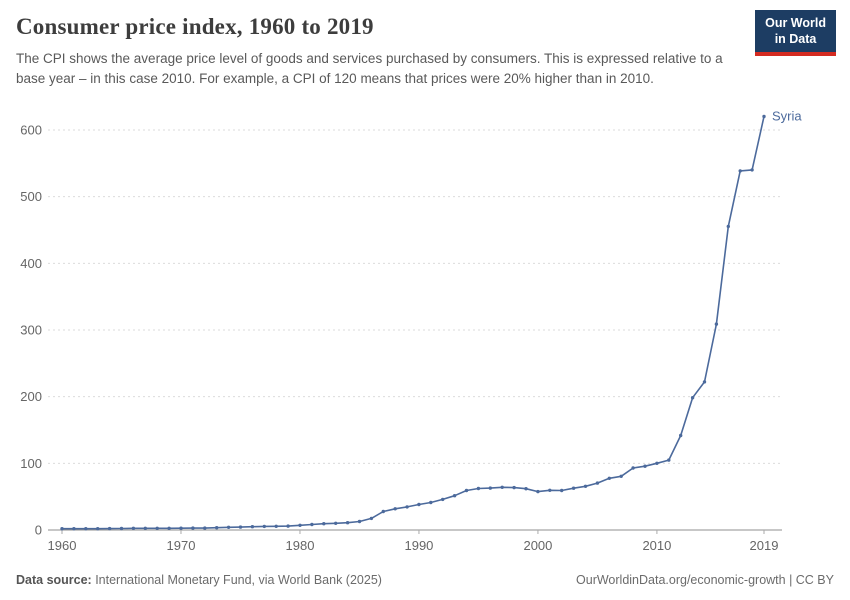 The height and width of the screenshot is (600, 850). What do you see at coordinates (795, 23) in the screenshot?
I see `owid-logo-line1: Our World` at bounding box center [795, 23].